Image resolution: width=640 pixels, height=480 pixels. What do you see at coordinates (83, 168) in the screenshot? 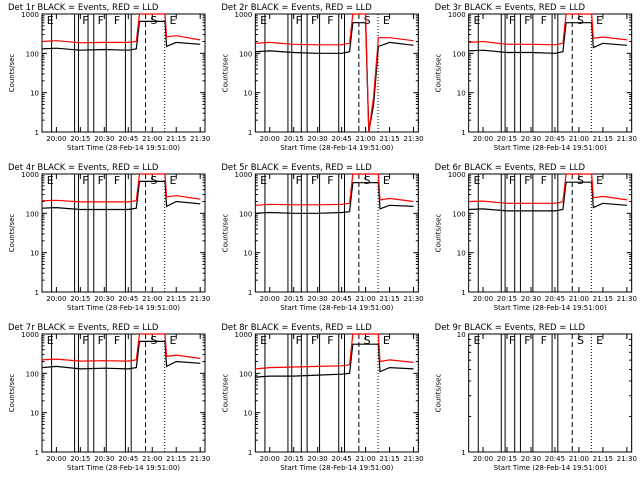
I see `chart-title: Det 4r BLACK = Events, RED = LLD` at bounding box center [83, 168].